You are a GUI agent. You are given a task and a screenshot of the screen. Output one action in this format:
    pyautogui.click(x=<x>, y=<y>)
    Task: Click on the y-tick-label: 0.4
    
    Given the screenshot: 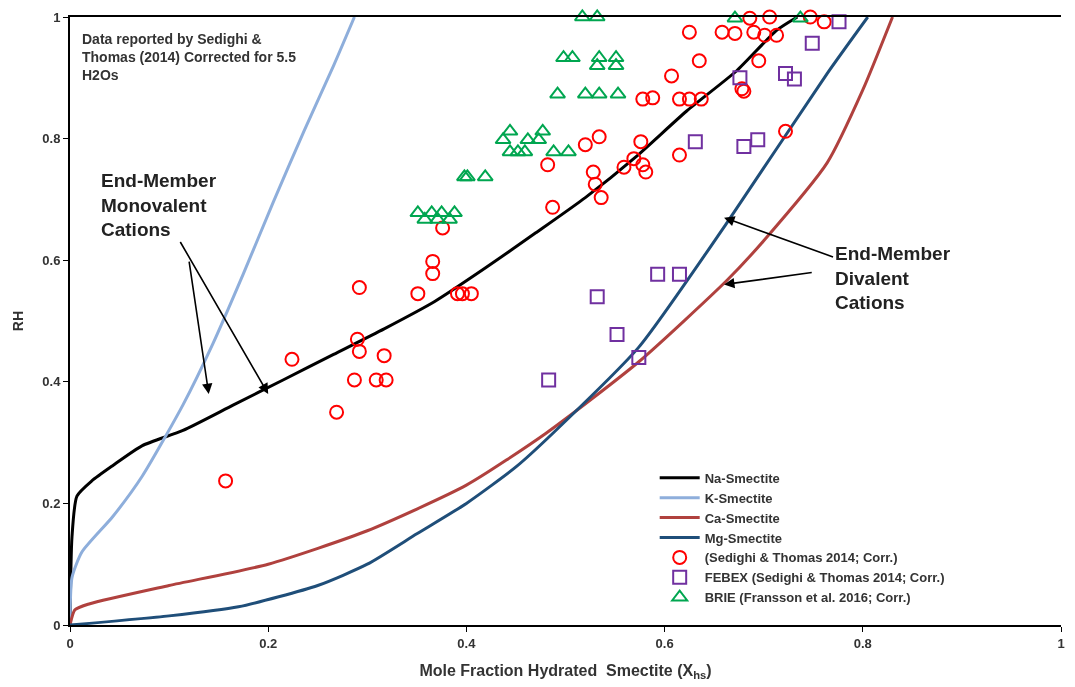 What is the action you would take?
    pyautogui.click(x=52, y=382)
    